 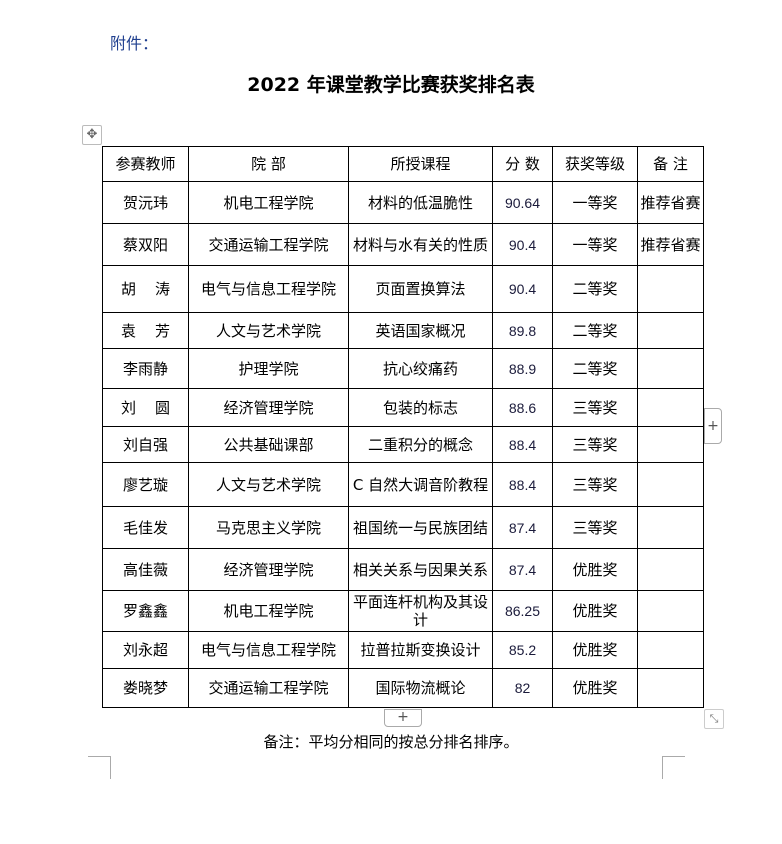 What do you see at coordinates (134, 43) in the screenshot?
I see `attachment-label: 附件：` at bounding box center [134, 43].